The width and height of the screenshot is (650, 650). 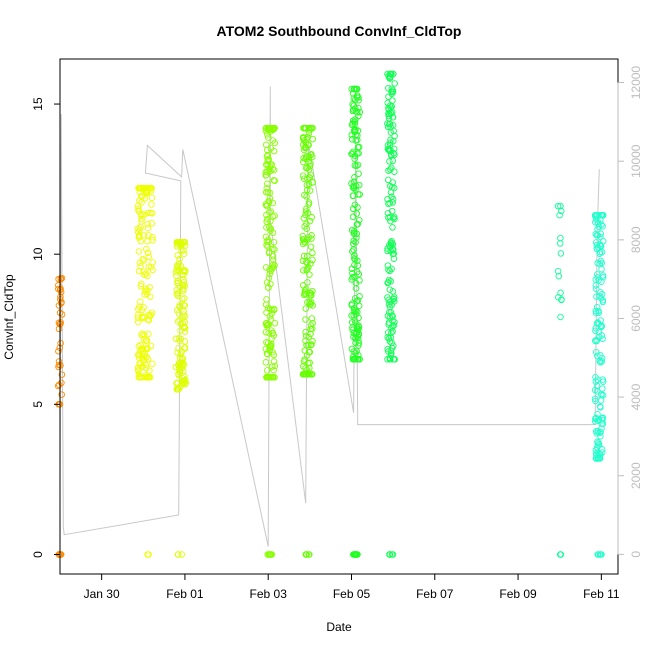 What do you see at coordinates (38, 104) in the screenshot?
I see `y-tick-label: 15` at bounding box center [38, 104].